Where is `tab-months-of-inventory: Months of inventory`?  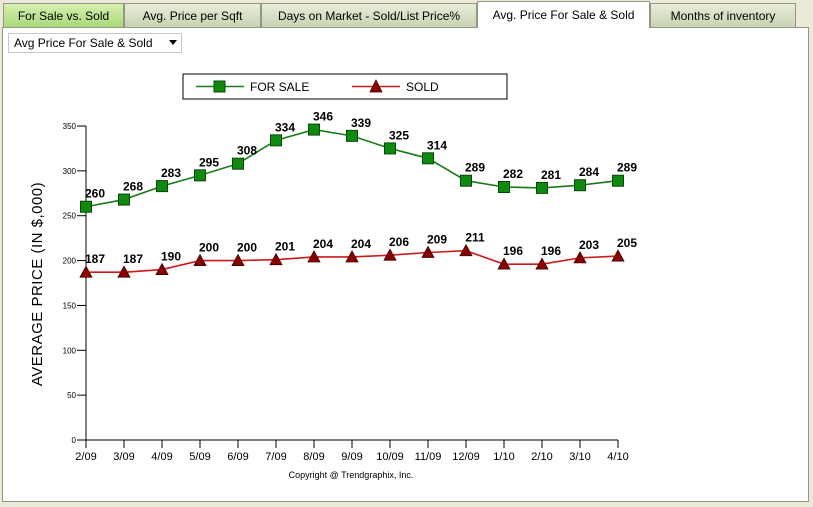
tab-months-of-inventory: Months of inventory is located at coordinates (723, 15).